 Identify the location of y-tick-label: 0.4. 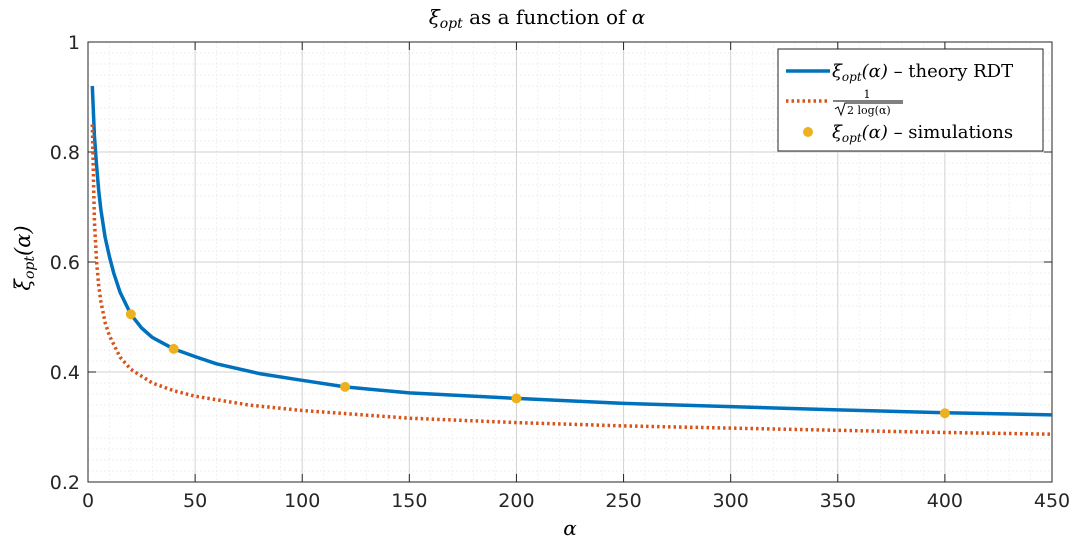
(65, 373).